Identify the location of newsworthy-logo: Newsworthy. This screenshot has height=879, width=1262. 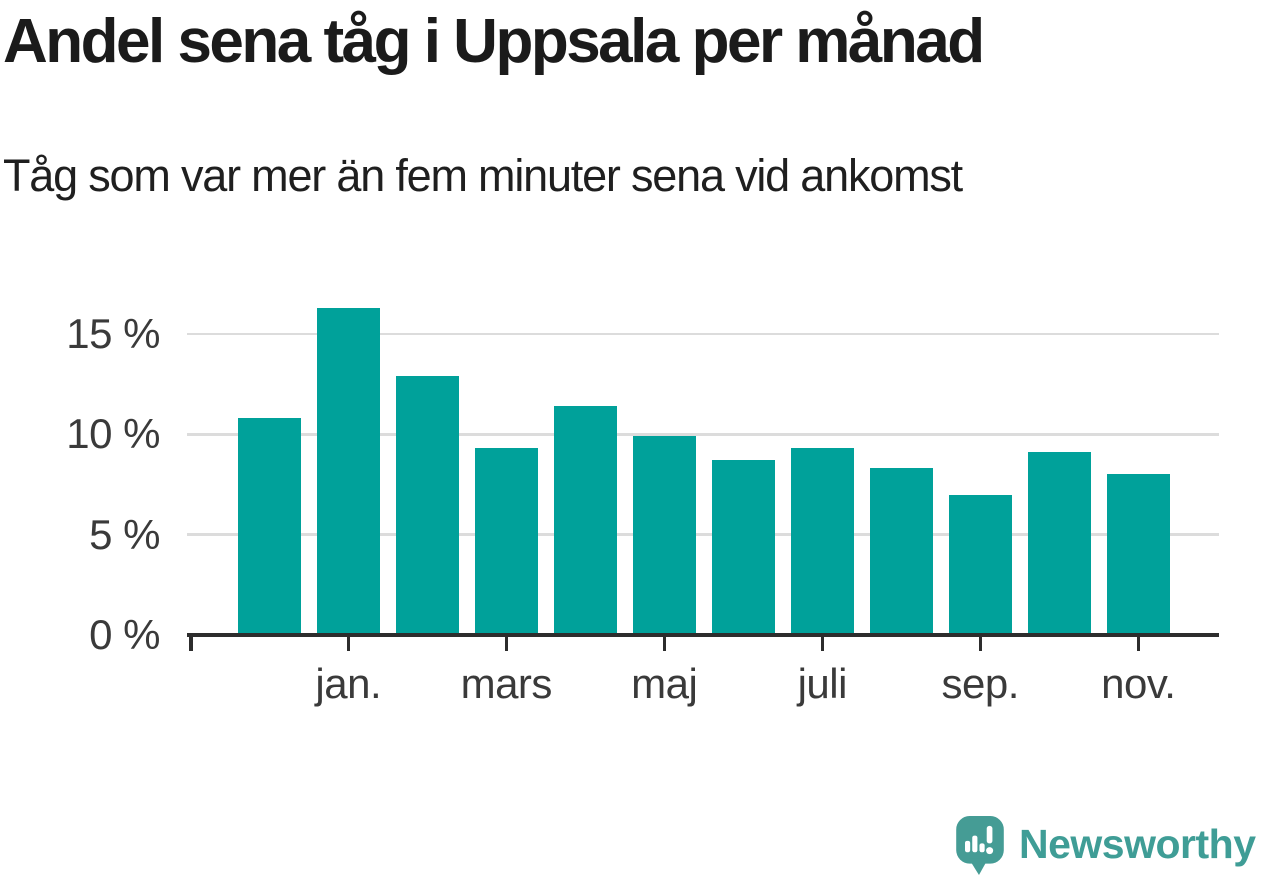
(1106, 846).